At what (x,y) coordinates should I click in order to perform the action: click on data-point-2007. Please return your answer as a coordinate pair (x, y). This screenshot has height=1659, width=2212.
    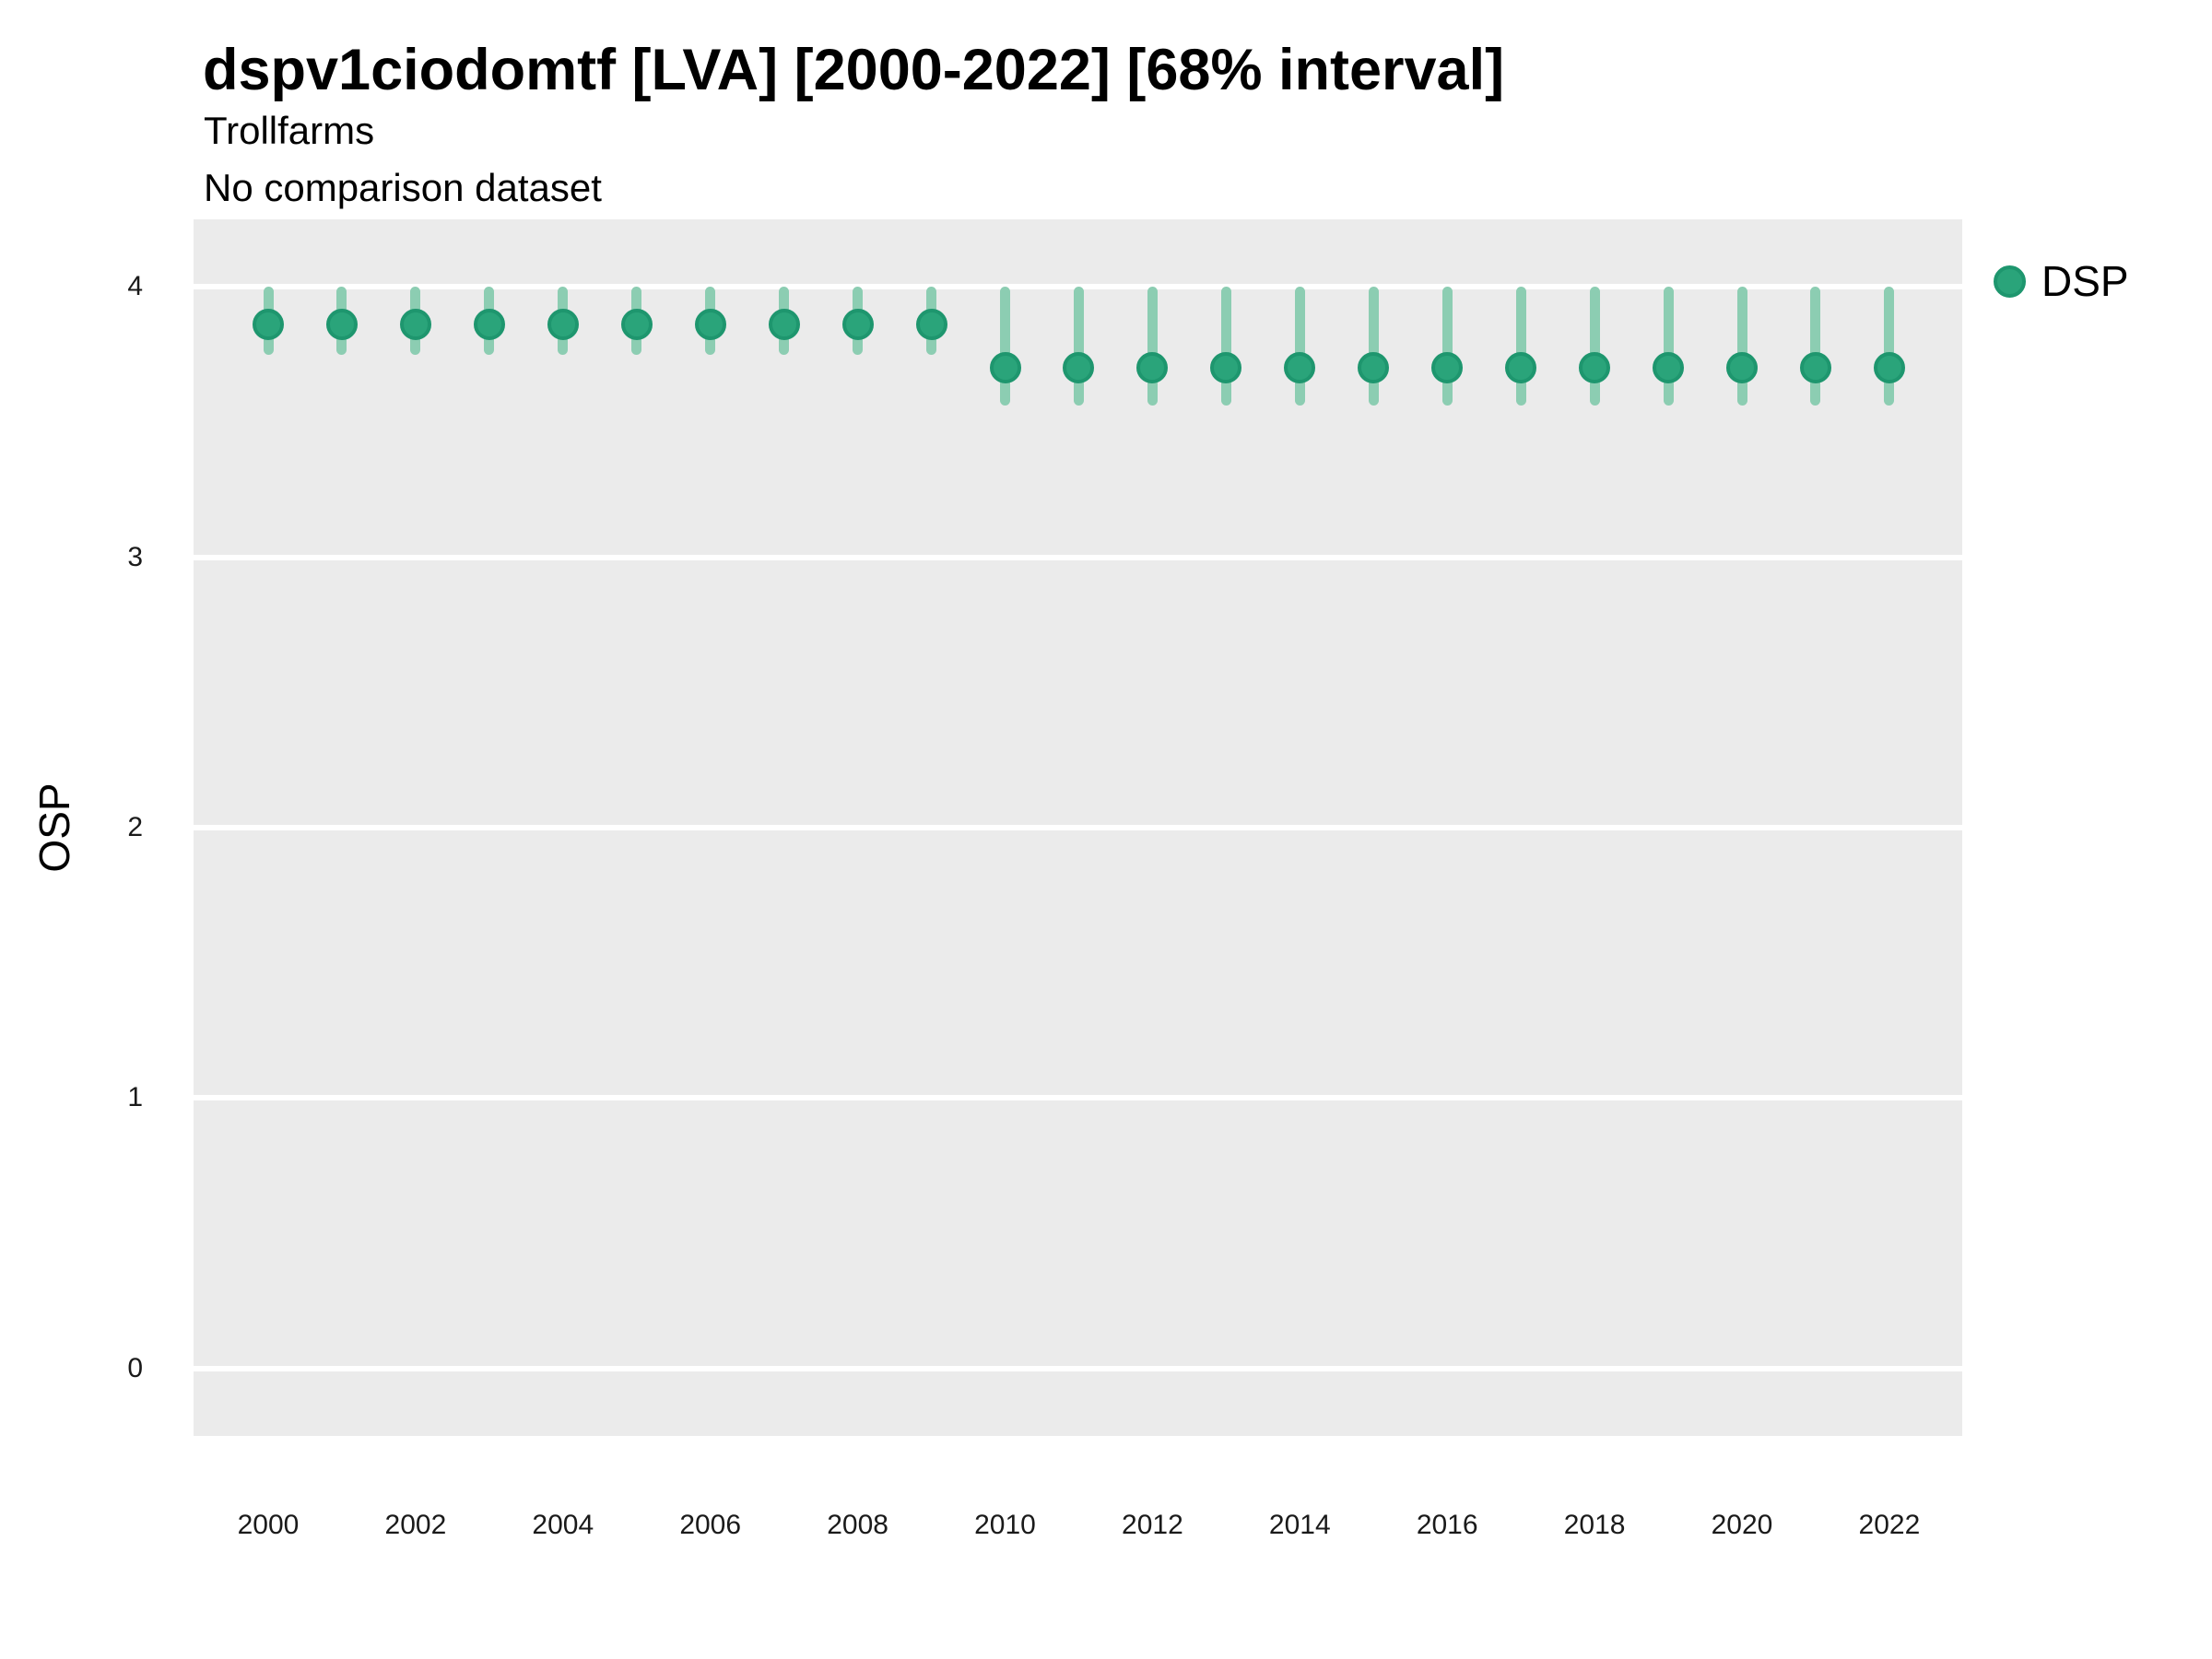
    Looking at the image, I should click on (784, 325).